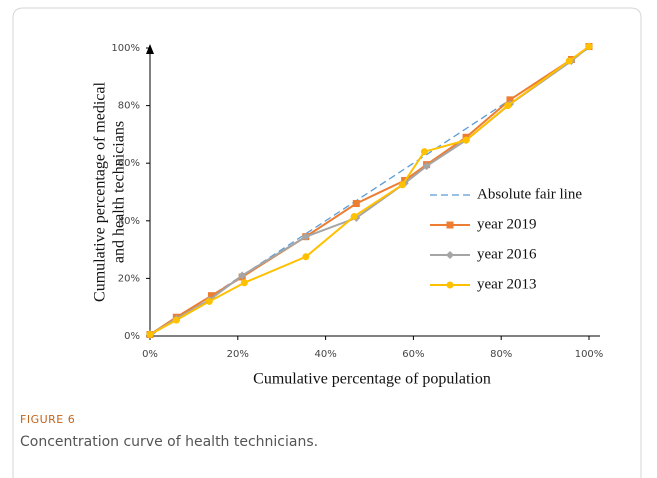 This screenshot has height=478, width=657. What do you see at coordinates (129, 106) in the screenshot?
I see `y-tick-label: 80%` at bounding box center [129, 106].